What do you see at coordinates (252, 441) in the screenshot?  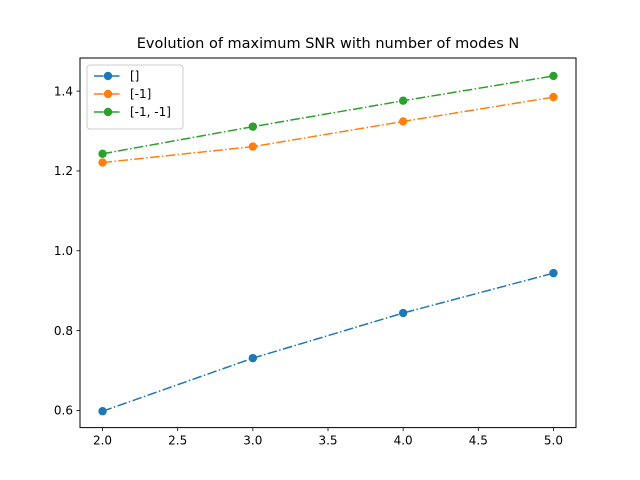 I see `x-tick-label: 3.0` at bounding box center [252, 441].